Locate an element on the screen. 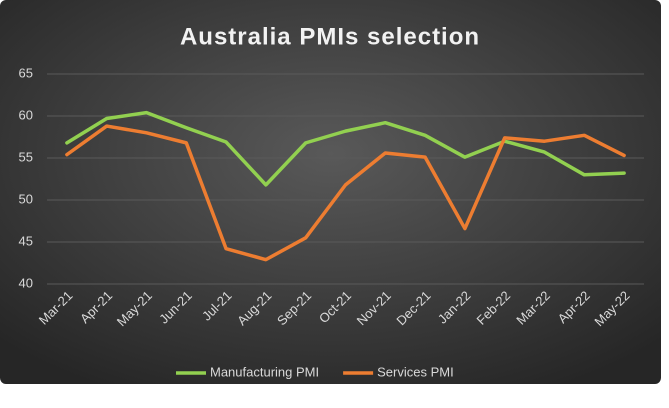  y-tick-label: 40 is located at coordinates (26, 282).